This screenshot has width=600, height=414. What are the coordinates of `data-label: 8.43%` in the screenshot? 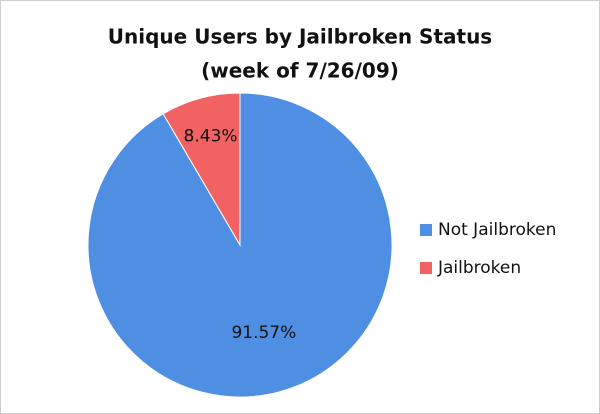 It's located at (211, 136).